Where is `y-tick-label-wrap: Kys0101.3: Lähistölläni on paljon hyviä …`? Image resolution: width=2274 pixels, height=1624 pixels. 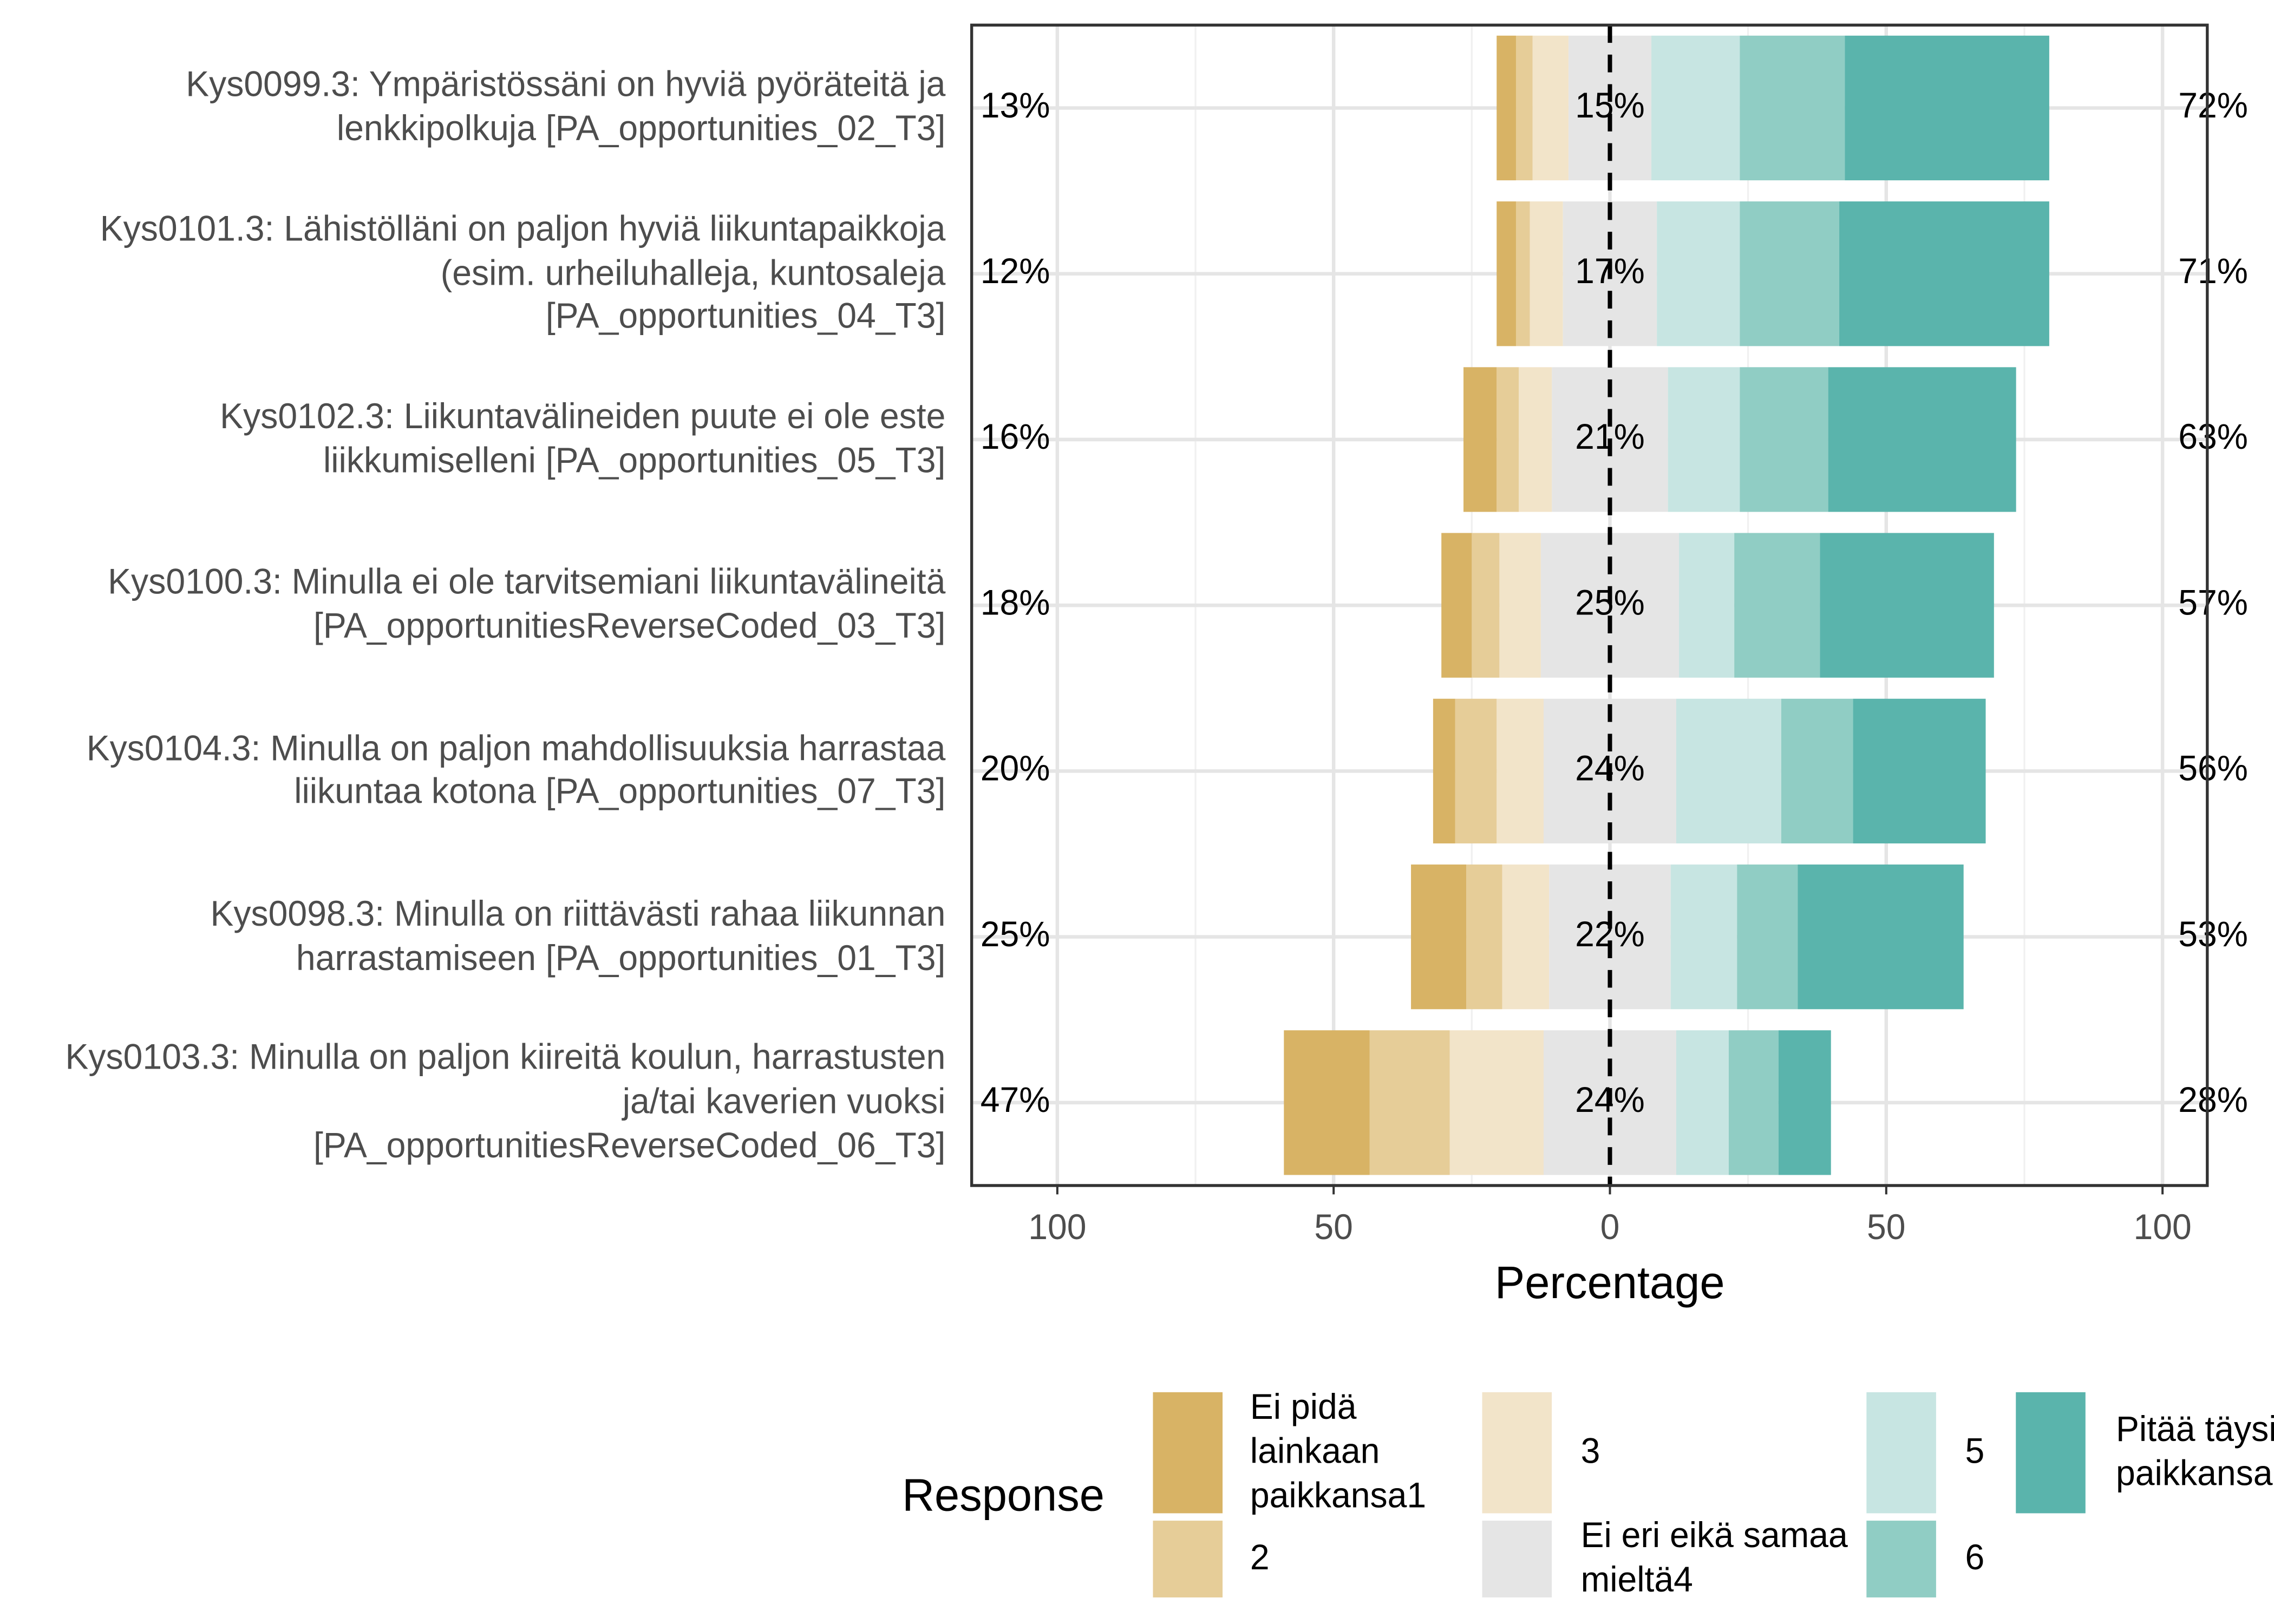
y-tick-label-wrap: Kys0101.3: Lähistölläni on paljon hyviä … is located at coordinates (502, 273).